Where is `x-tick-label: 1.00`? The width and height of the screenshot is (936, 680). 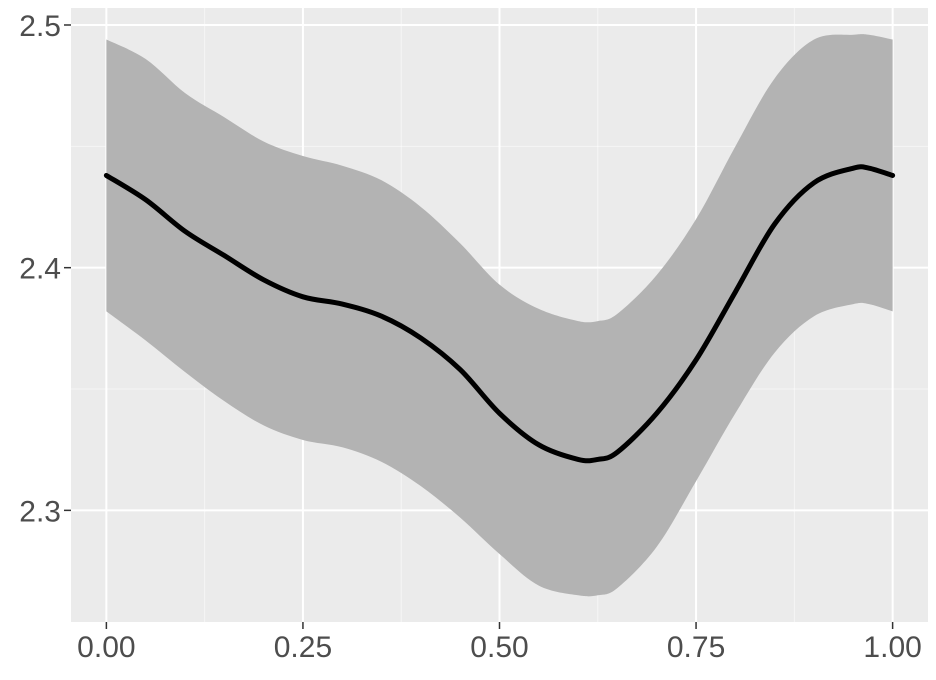 x-tick-label: 1.00 is located at coordinates (892, 647).